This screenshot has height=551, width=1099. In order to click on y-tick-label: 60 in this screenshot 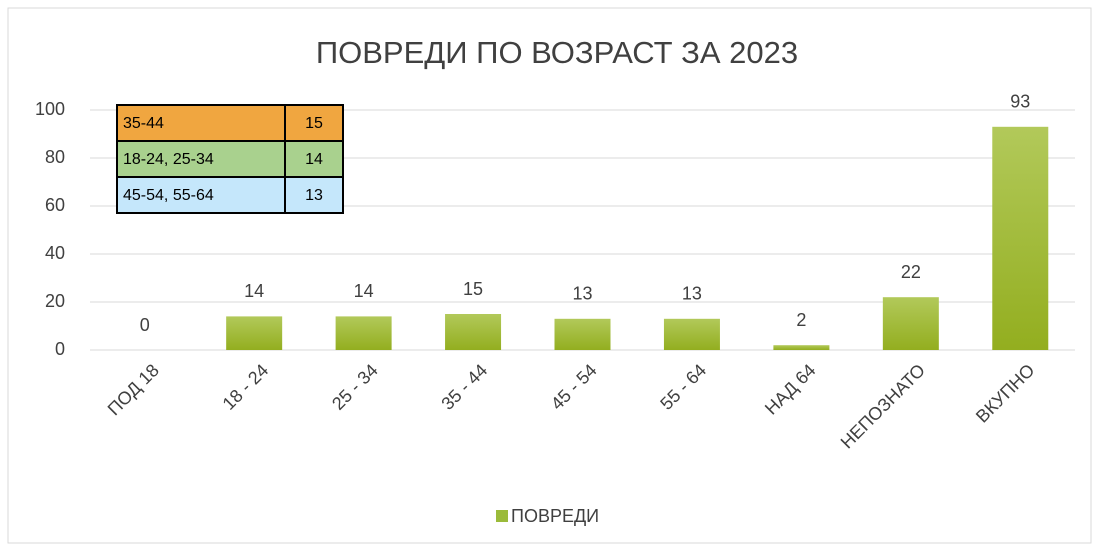, I will do `click(55, 205)`.